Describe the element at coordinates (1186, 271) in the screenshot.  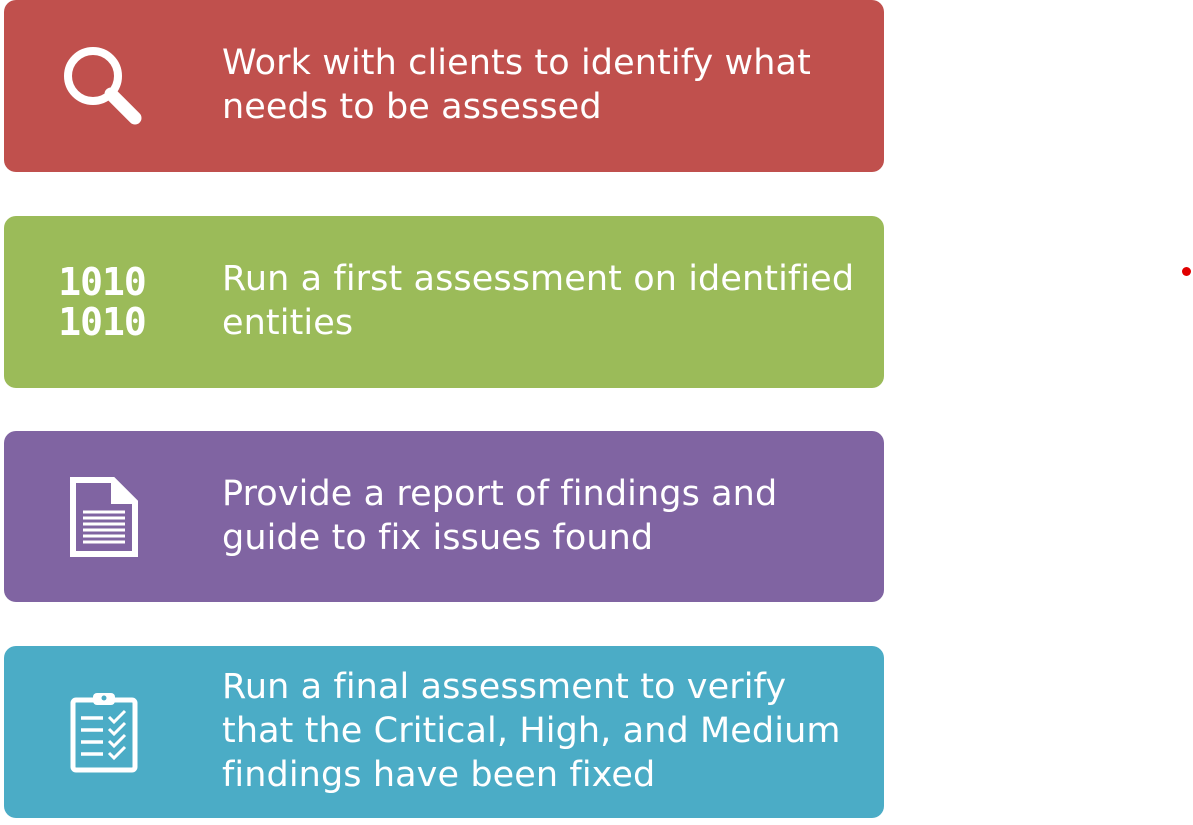
I see `red-marker-dot` at that location.